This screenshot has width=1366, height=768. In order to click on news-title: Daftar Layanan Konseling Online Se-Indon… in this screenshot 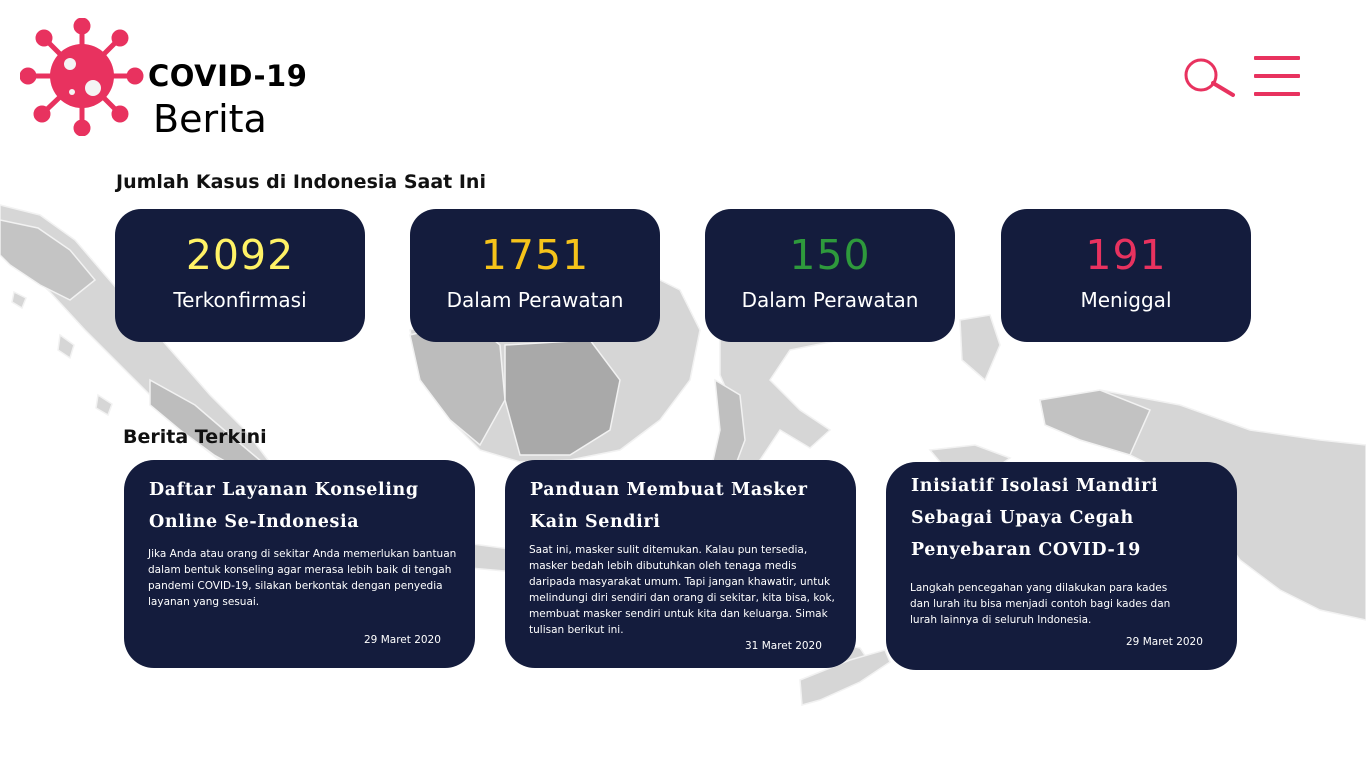, I will do `click(284, 506)`.